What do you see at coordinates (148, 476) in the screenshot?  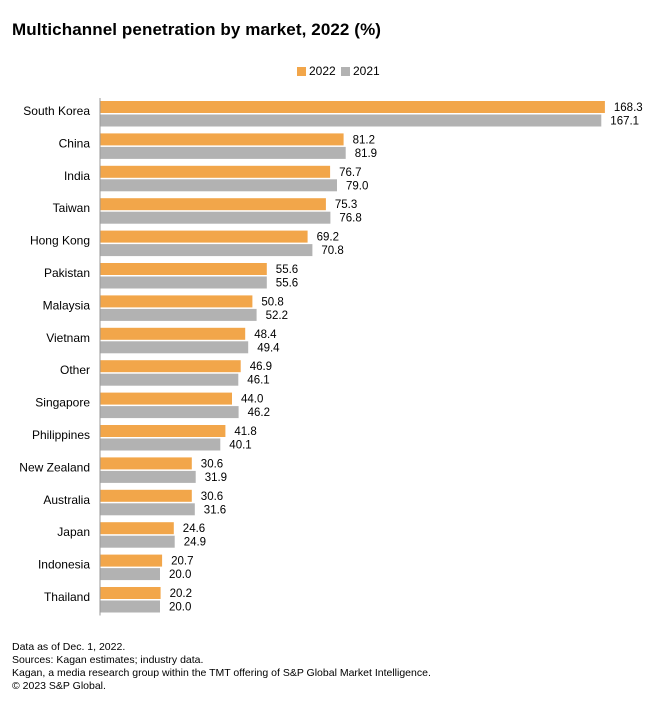 I see `bar-2021-new-zealand` at bounding box center [148, 476].